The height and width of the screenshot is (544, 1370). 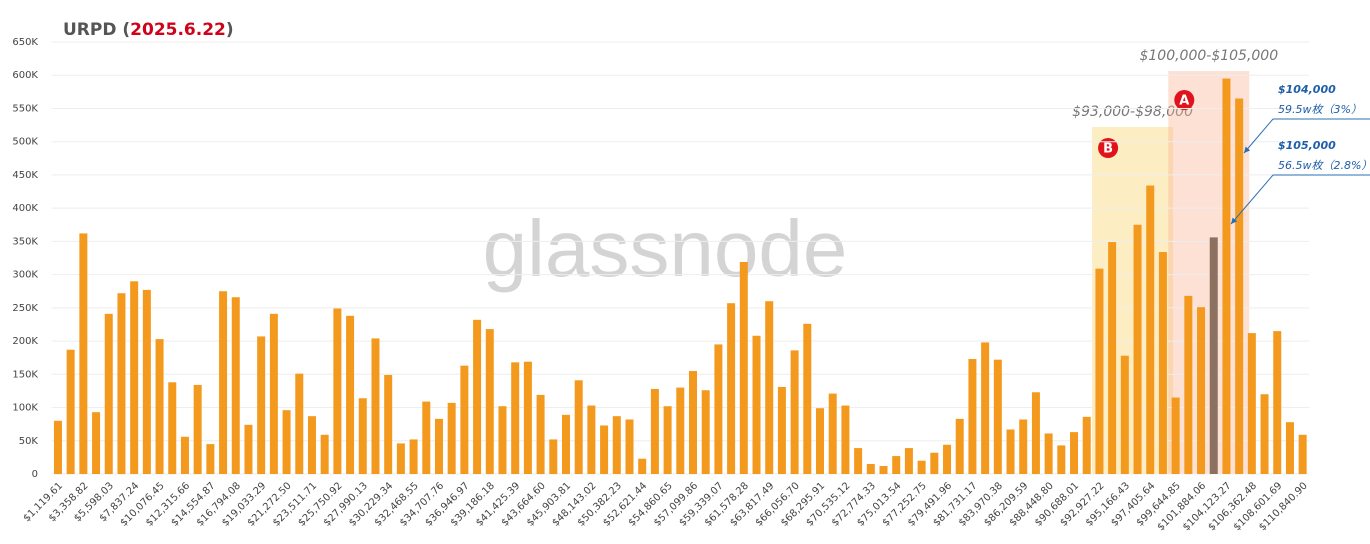 I want to click on region-label: $100,000-$105,000, so click(x=1208, y=56).